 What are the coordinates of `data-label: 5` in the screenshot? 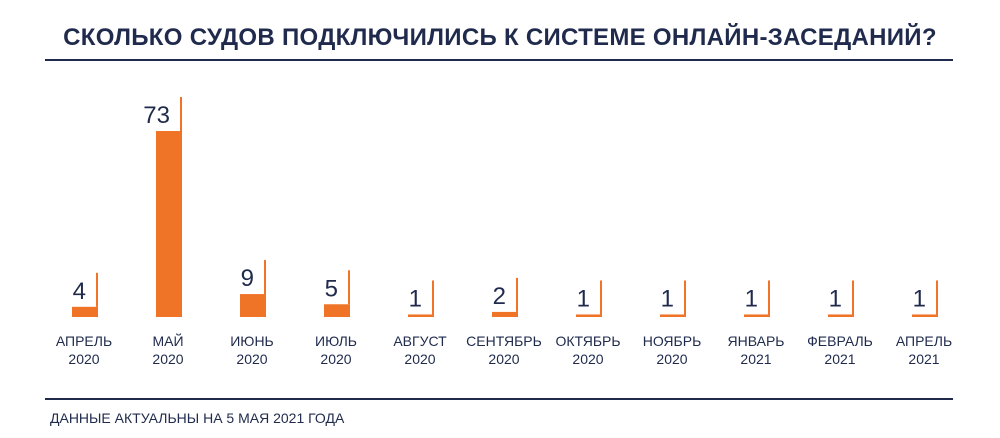 It's located at (331, 288).